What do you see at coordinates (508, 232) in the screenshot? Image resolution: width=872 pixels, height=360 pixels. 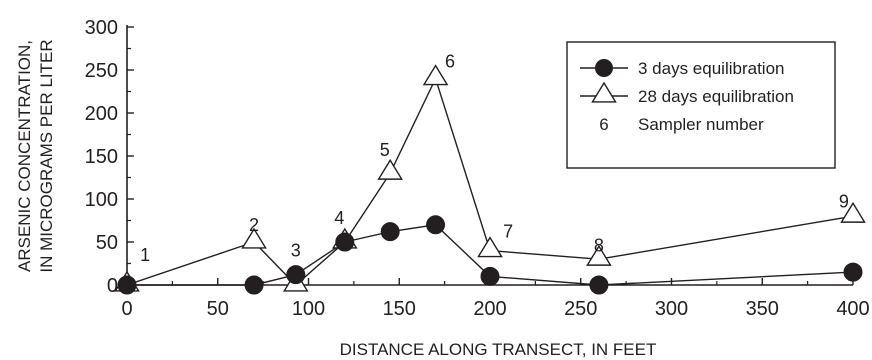 I see `sampler-number-label: 7` at bounding box center [508, 232].